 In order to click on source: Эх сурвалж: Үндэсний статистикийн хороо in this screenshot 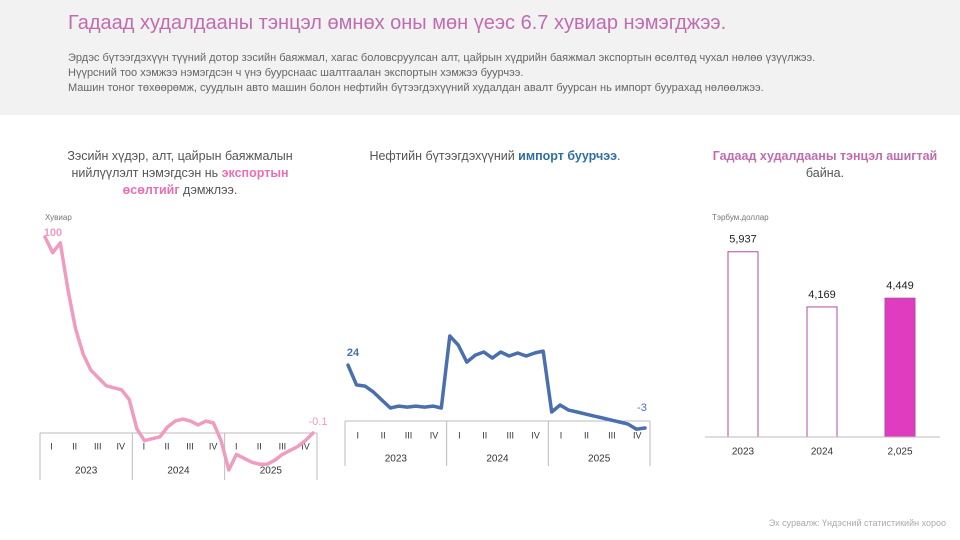, I will do `click(857, 523)`.